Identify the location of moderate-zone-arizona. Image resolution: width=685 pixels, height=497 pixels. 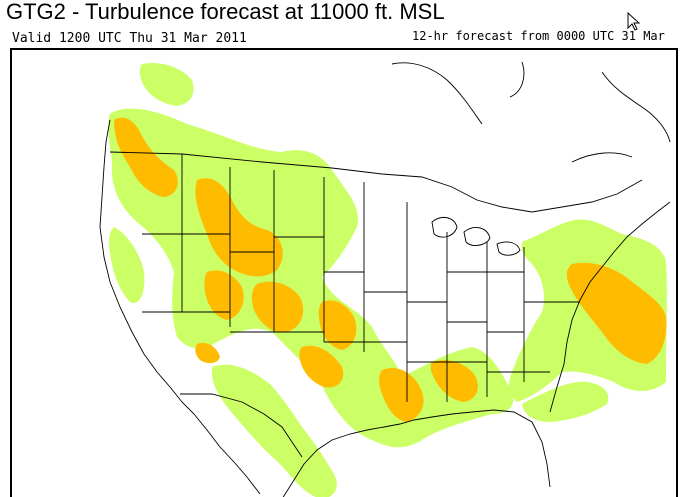
(207, 353).